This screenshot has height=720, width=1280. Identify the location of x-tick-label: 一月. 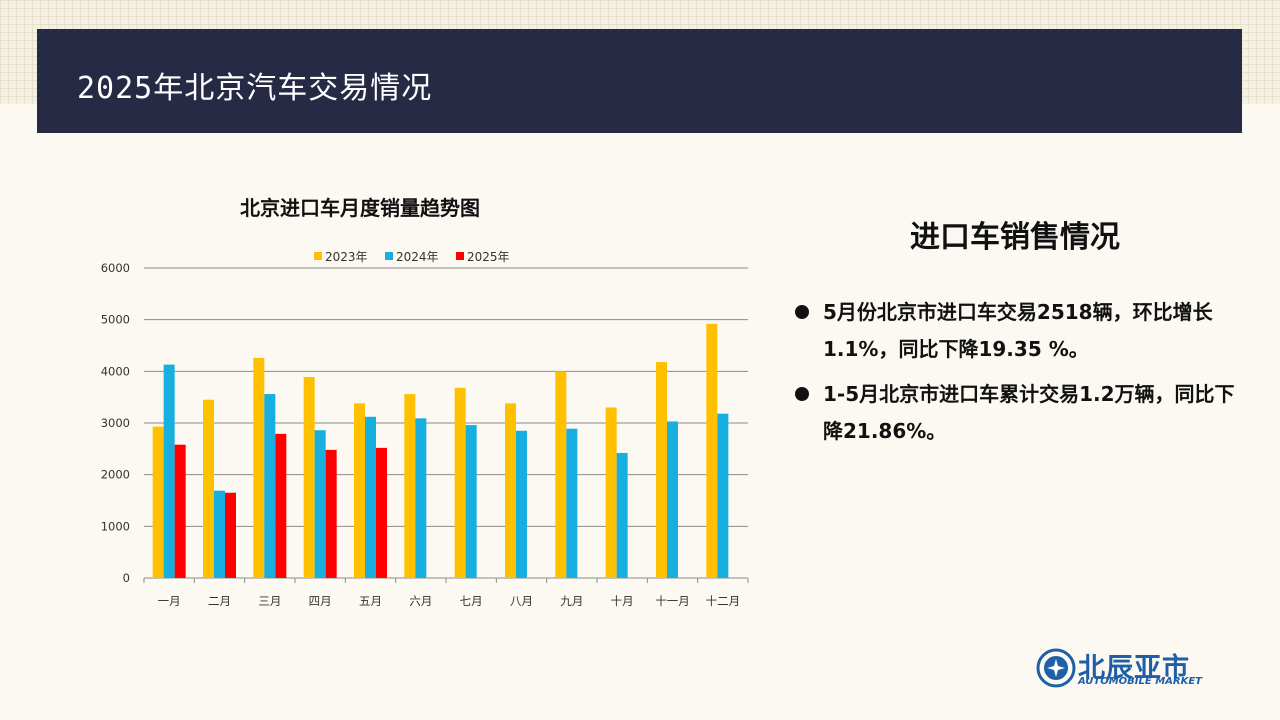
(169, 601).